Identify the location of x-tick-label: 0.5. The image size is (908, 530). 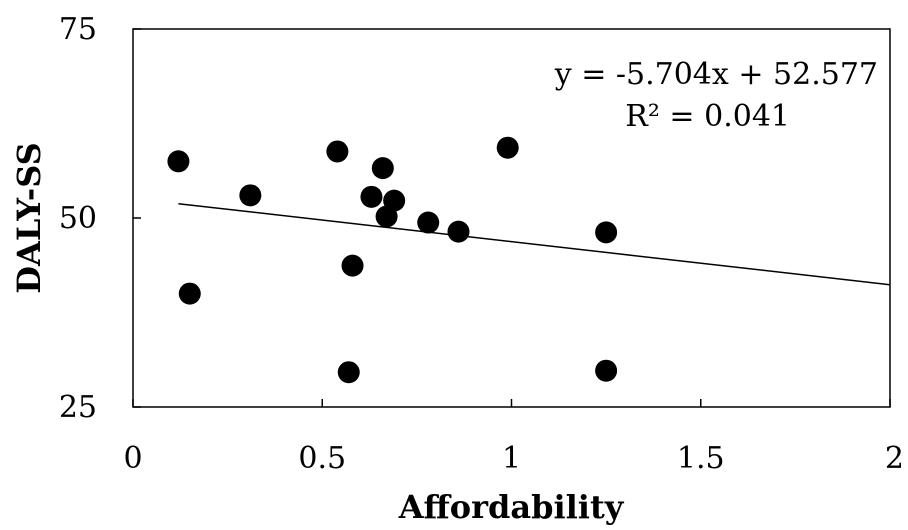
(322, 458).